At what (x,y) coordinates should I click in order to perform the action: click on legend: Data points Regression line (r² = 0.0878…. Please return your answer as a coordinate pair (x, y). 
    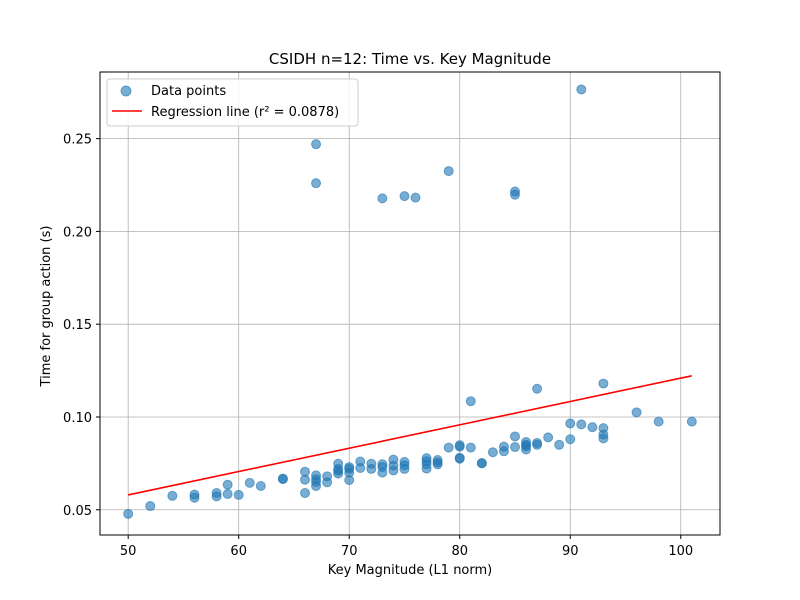
    Looking at the image, I should click on (232, 102).